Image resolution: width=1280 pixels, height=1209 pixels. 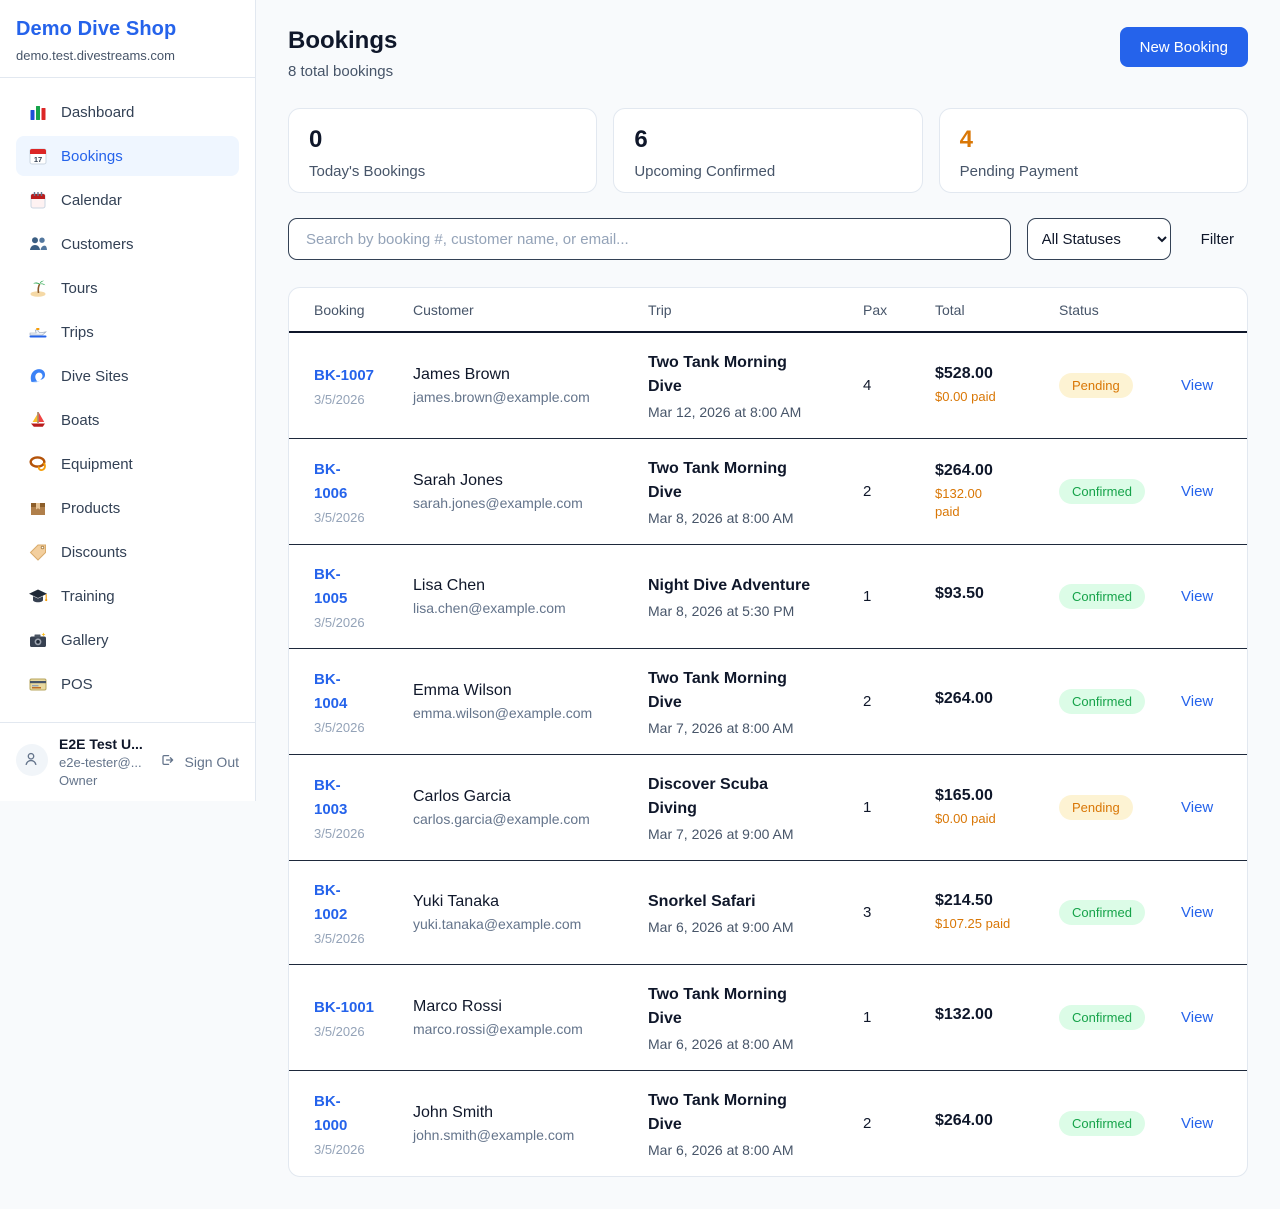 I want to click on calendar-icon, so click(x=38, y=200).